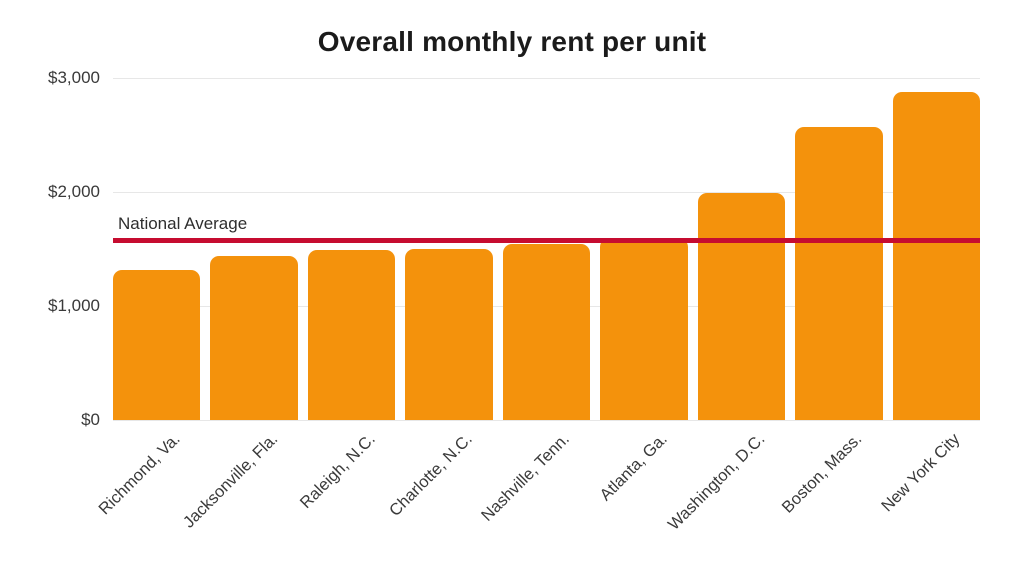  What do you see at coordinates (74, 305) in the screenshot?
I see `y-axis-tick-label: $1,000` at bounding box center [74, 305].